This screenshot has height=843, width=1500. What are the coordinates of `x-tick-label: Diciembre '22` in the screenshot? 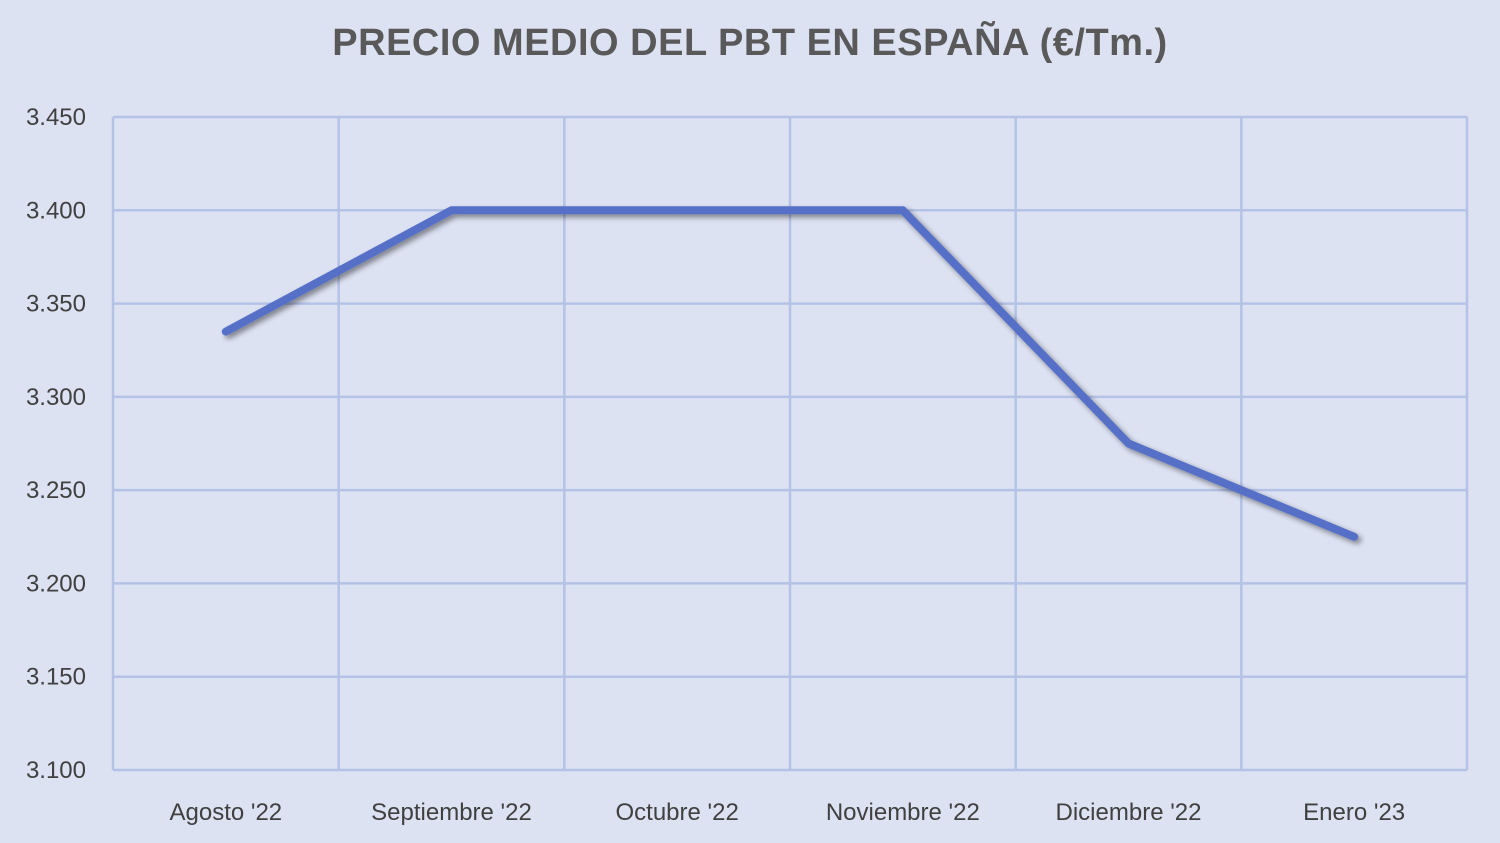 It's located at (1129, 812).